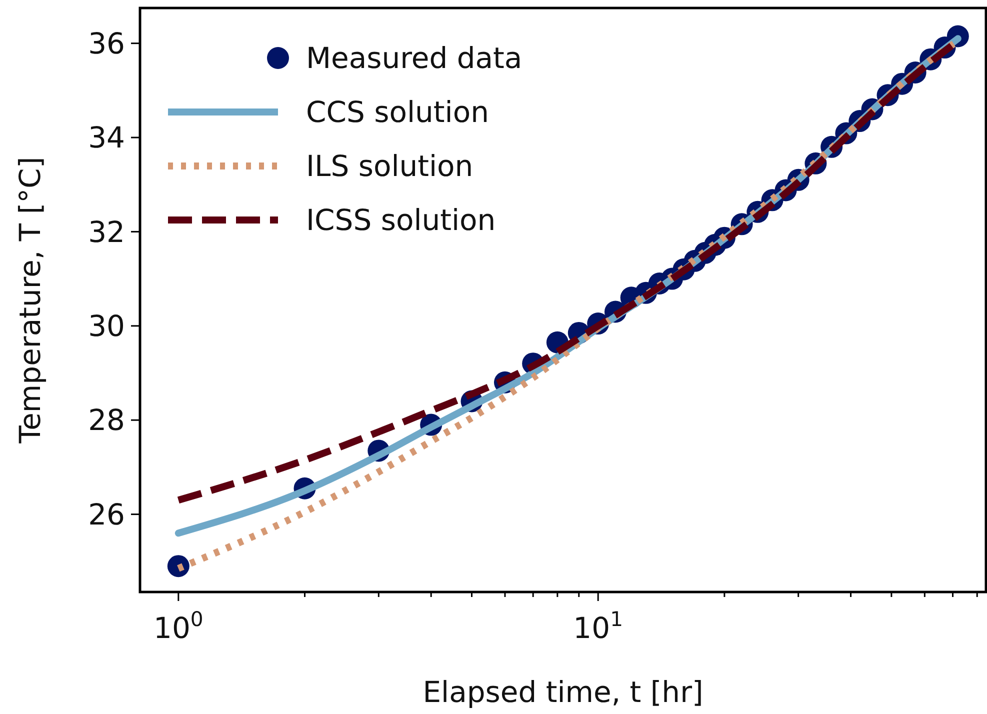 This screenshot has height=714, width=987. I want to click on legend-label: ICSS solution, so click(401, 220).